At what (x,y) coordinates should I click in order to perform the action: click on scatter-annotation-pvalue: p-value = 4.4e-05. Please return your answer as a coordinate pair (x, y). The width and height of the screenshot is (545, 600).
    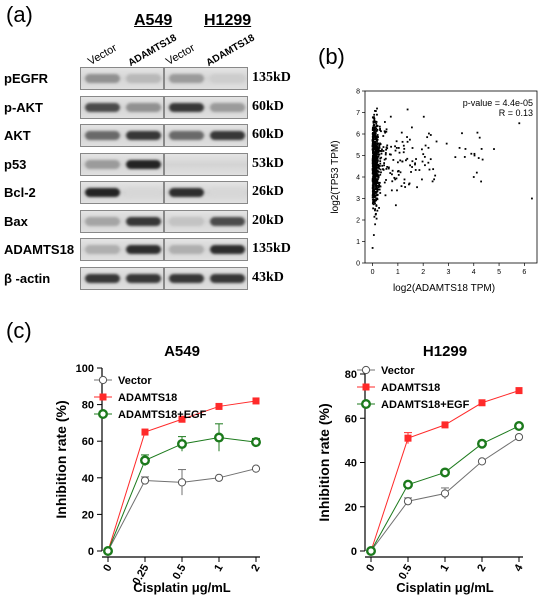
    Looking at the image, I should click on (498, 103).